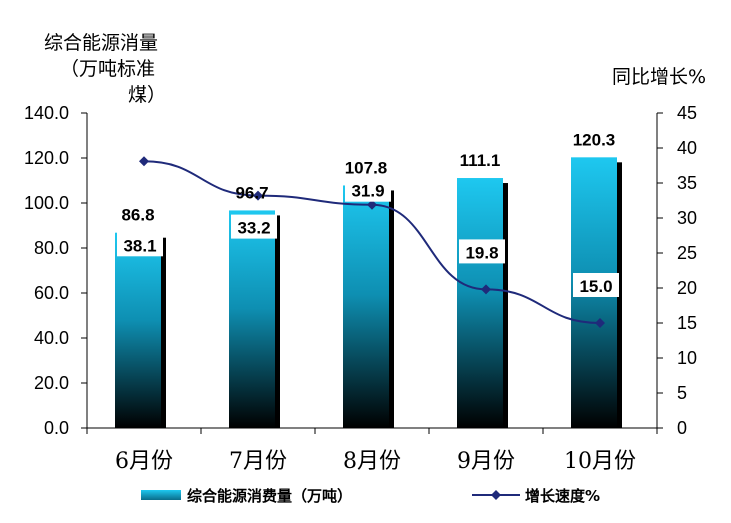 This screenshot has height=523, width=731. Describe the element at coordinates (687, 183) in the screenshot. I see `right-tick-label: 35` at that location.